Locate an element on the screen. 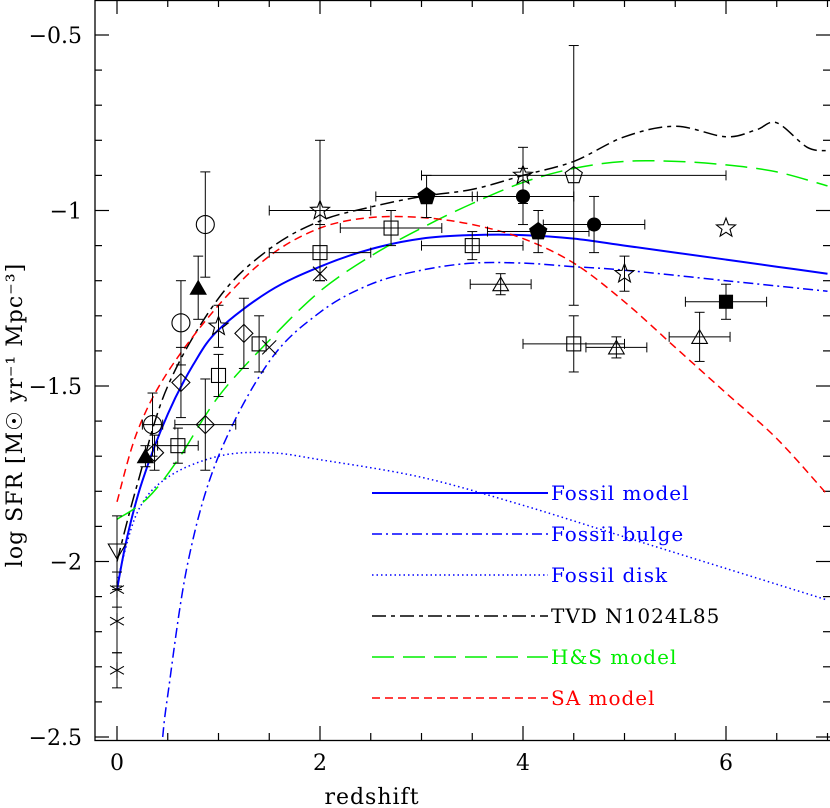  legend-label-fossil-disk: Fossil disk is located at coordinates (609, 575).